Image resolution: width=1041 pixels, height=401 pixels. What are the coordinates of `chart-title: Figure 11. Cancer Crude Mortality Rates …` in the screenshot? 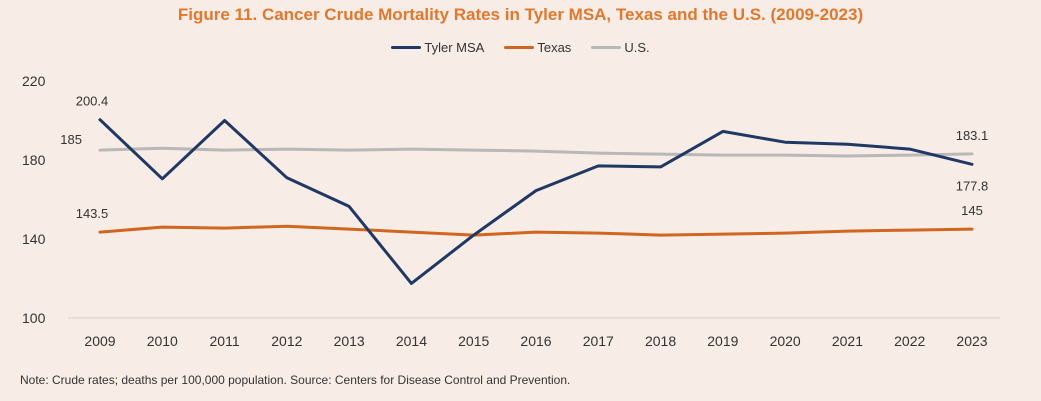 It's located at (520, 14).